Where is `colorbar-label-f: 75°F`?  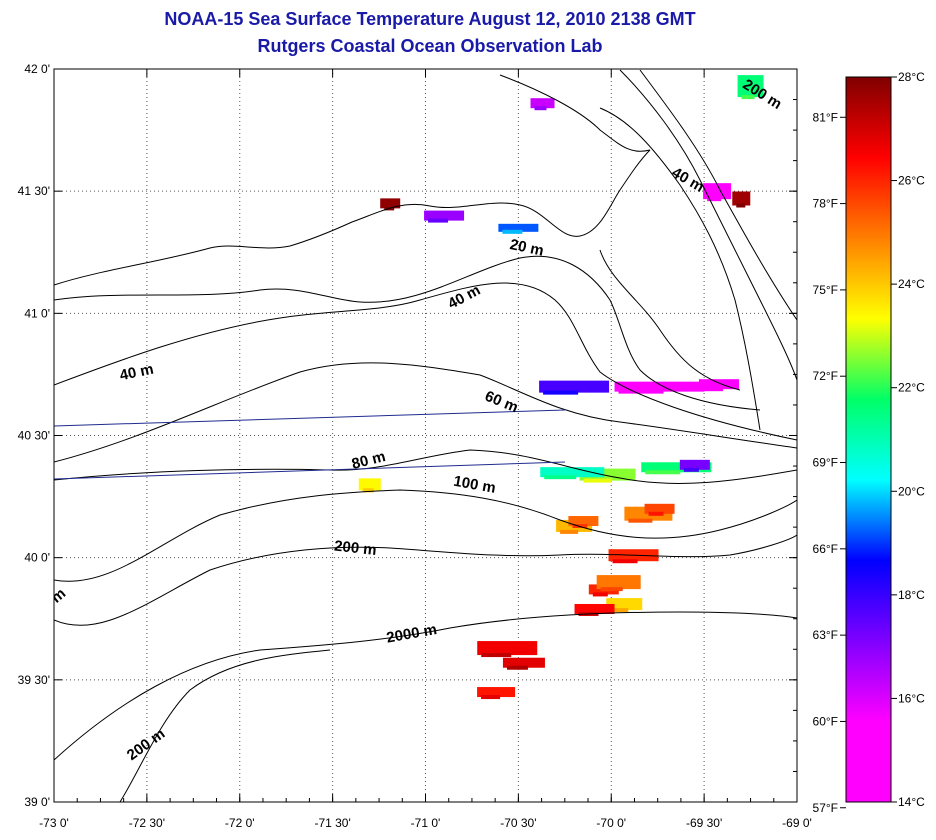 colorbar-label-f: 75°F is located at coordinates (825, 290).